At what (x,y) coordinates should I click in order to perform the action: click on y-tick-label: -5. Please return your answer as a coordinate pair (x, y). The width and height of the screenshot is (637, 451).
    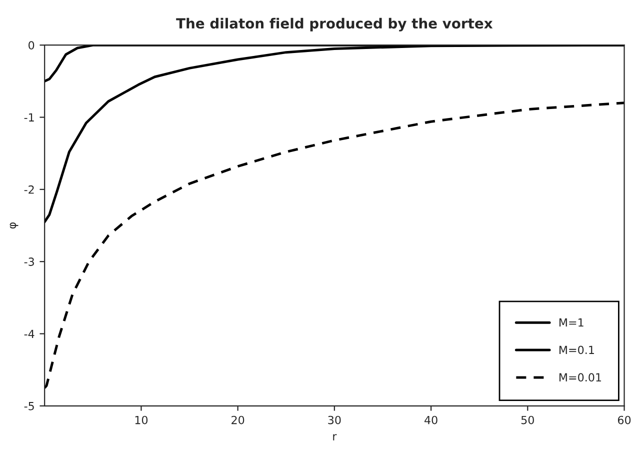
    Looking at the image, I should click on (29, 406).